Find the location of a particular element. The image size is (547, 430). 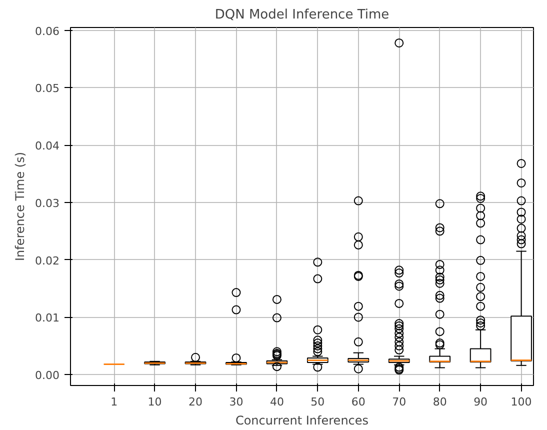

x-tick-label: 90 is located at coordinates (481, 402).